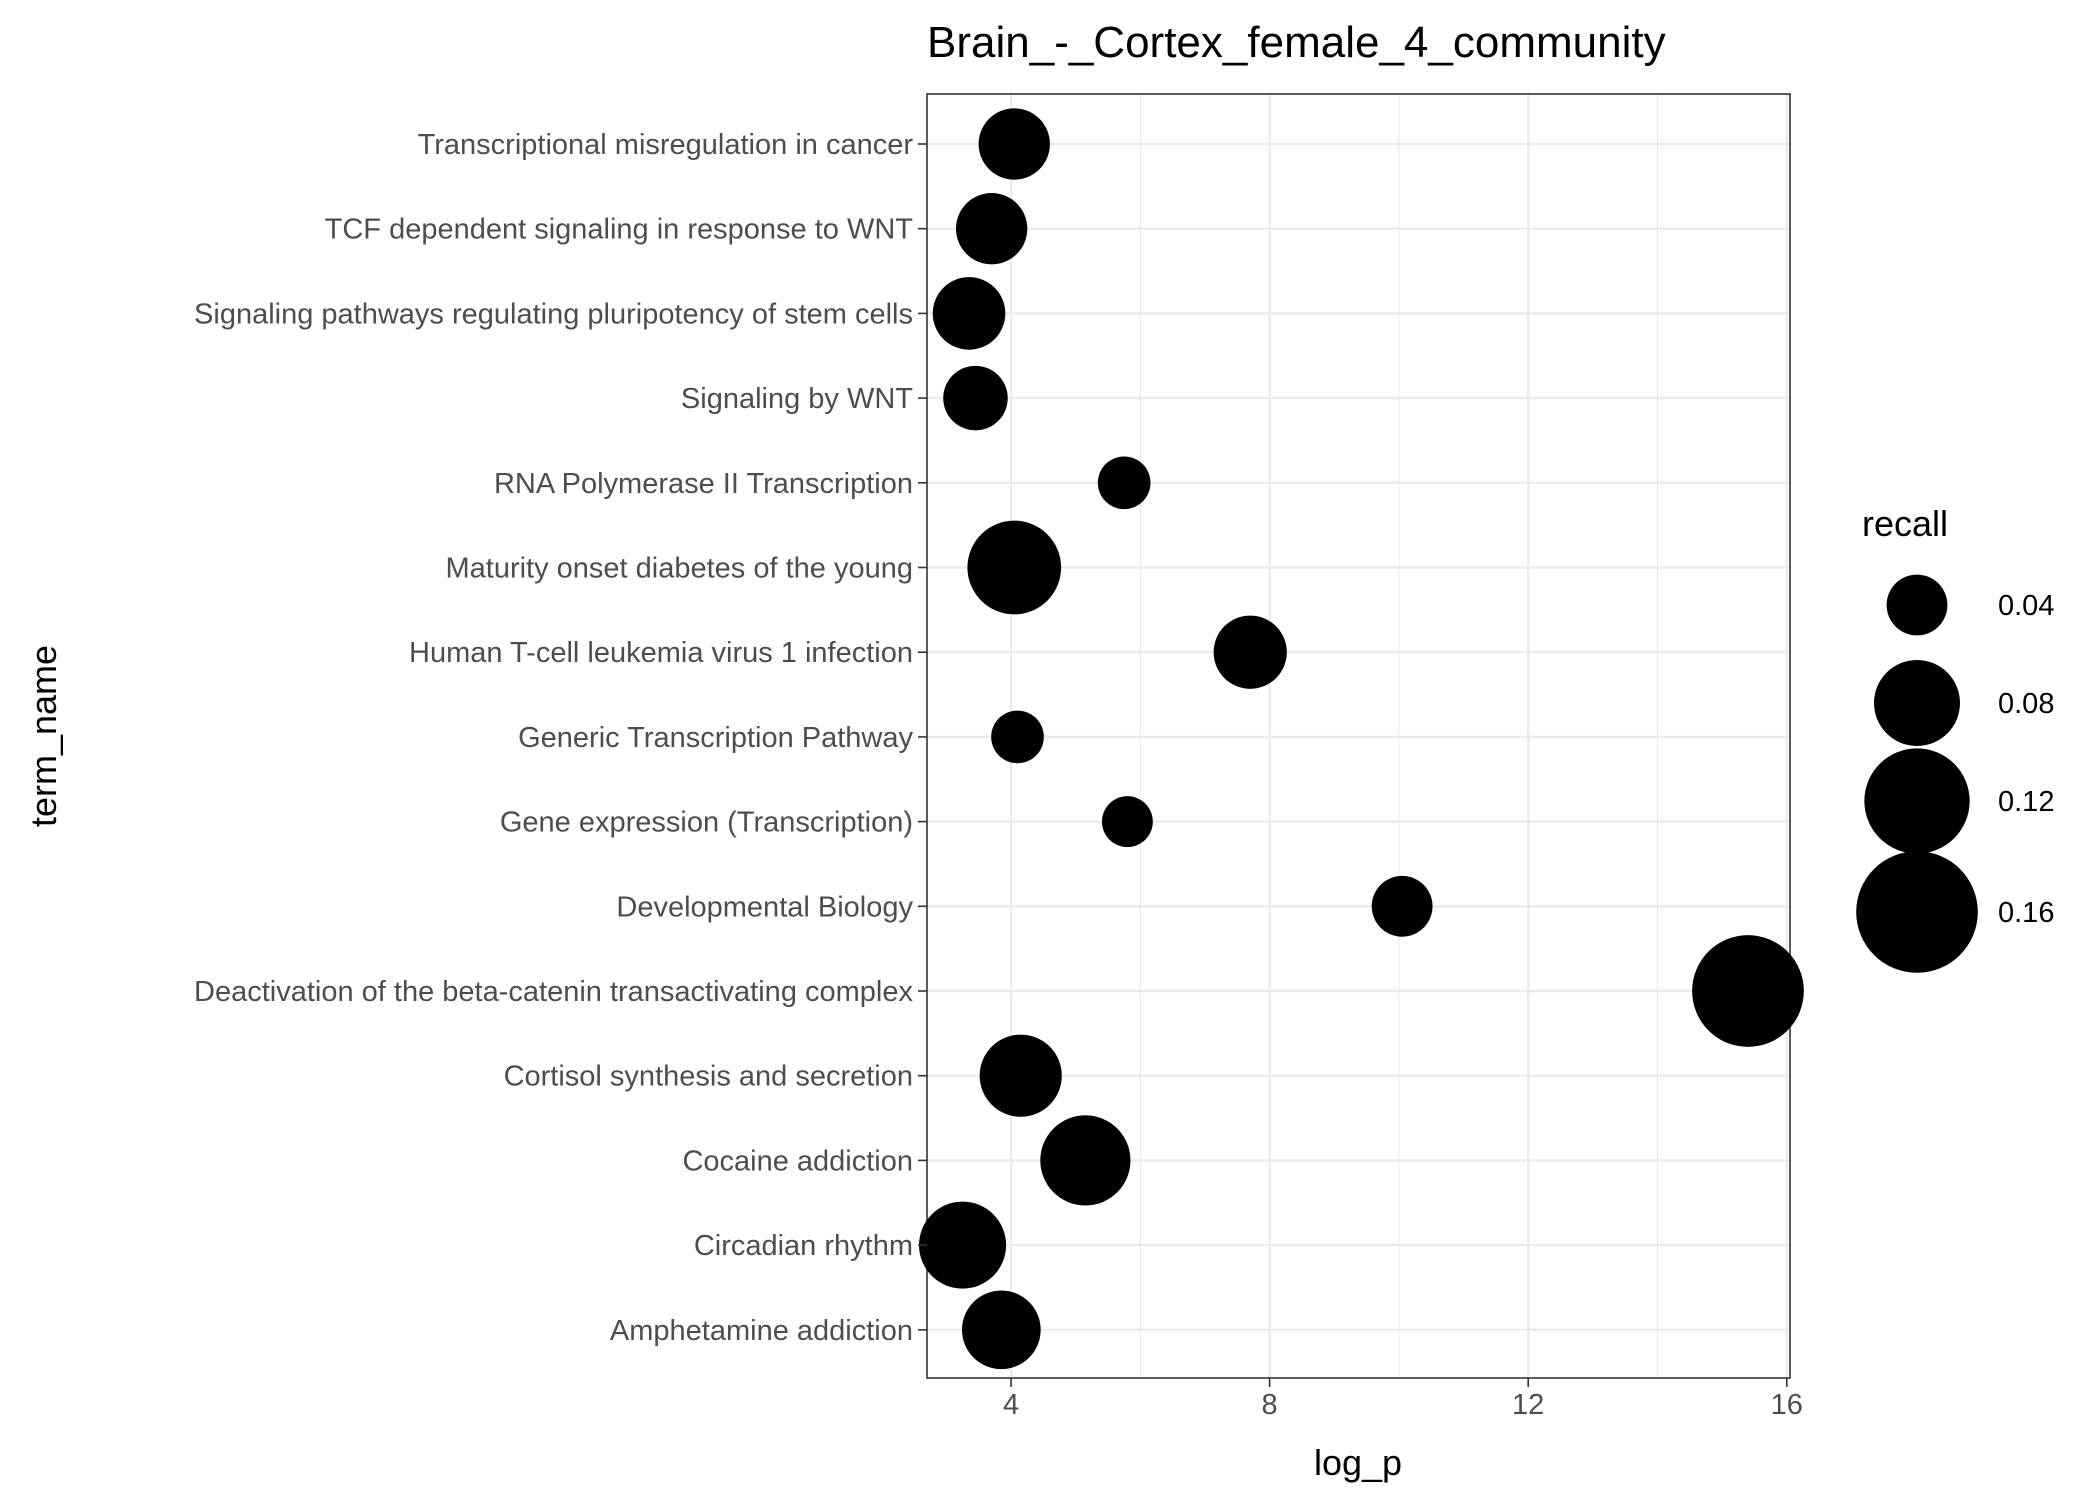 This screenshot has height=1499, width=2100. I want to click on y-tick-label: RNA Polymerase II Transcription, so click(703, 484).